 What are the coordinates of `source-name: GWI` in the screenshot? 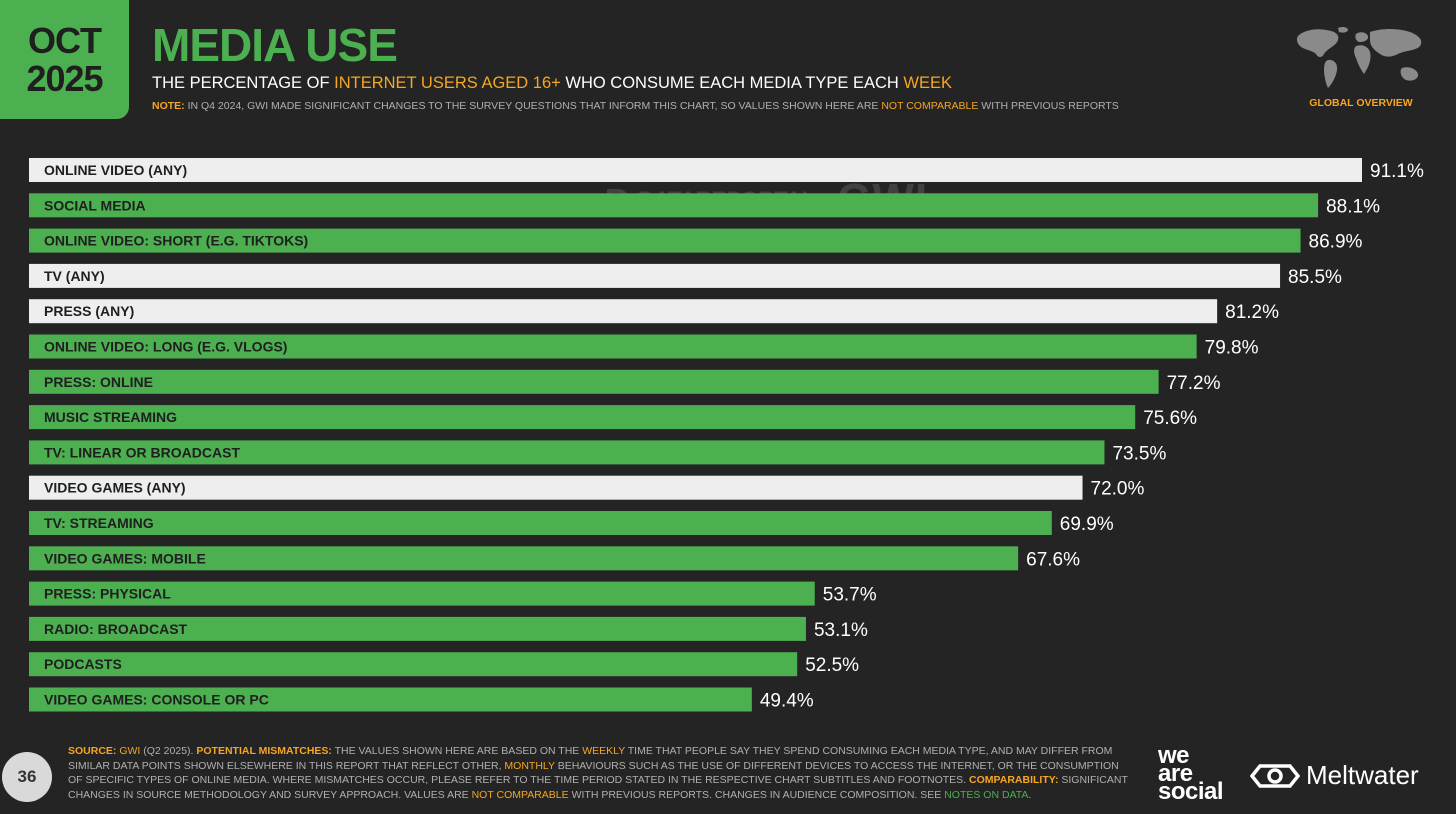 It's located at (128, 751).